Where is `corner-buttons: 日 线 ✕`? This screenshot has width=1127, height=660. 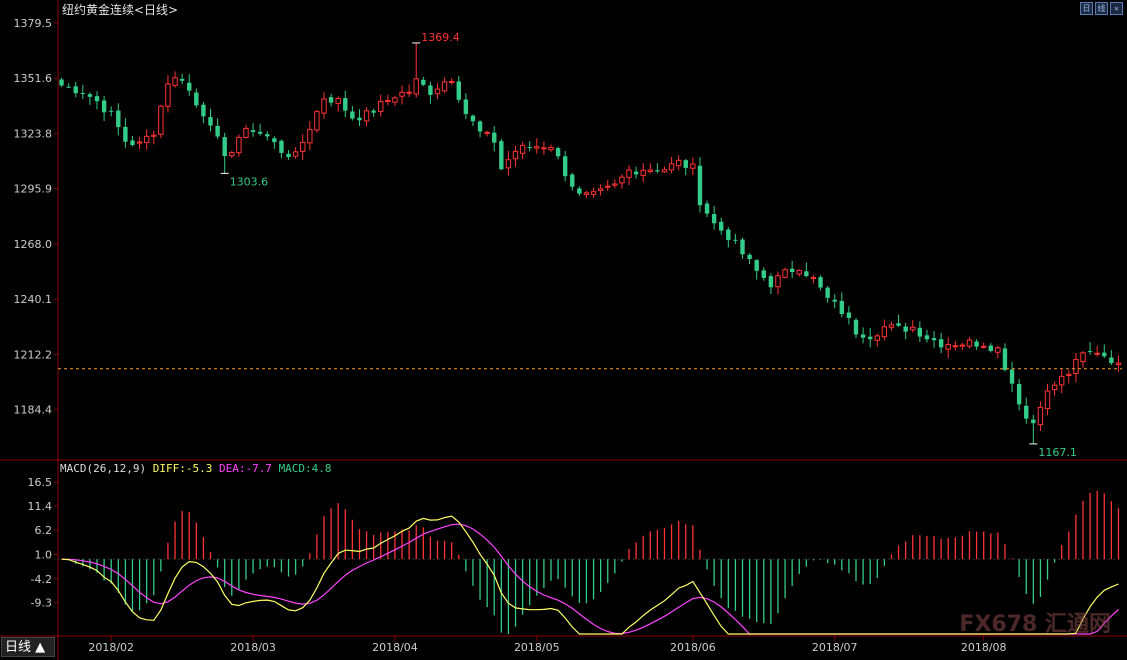
corner-buttons: 日 线 ✕ is located at coordinates (1101, 8).